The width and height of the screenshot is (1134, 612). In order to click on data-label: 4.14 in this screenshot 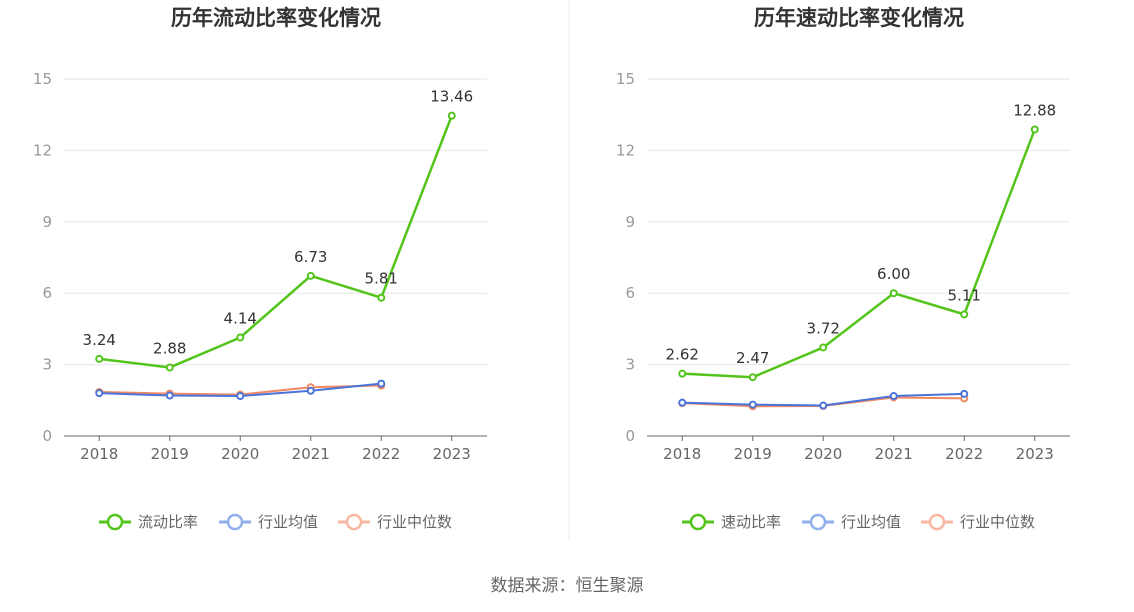, I will do `click(240, 318)`.